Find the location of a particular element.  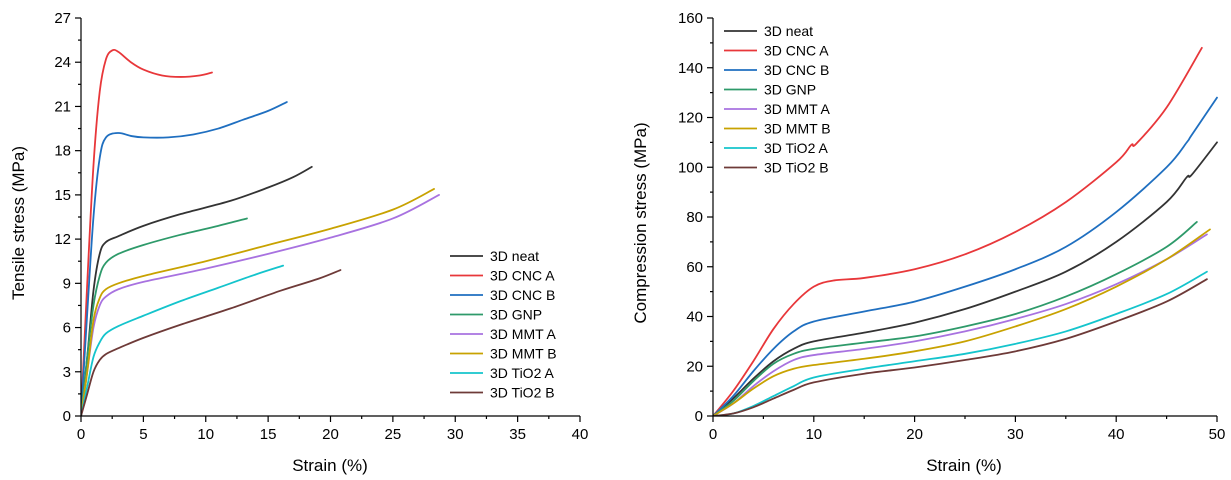

y-tick-label: 24 is located at coordinates (62, 62).